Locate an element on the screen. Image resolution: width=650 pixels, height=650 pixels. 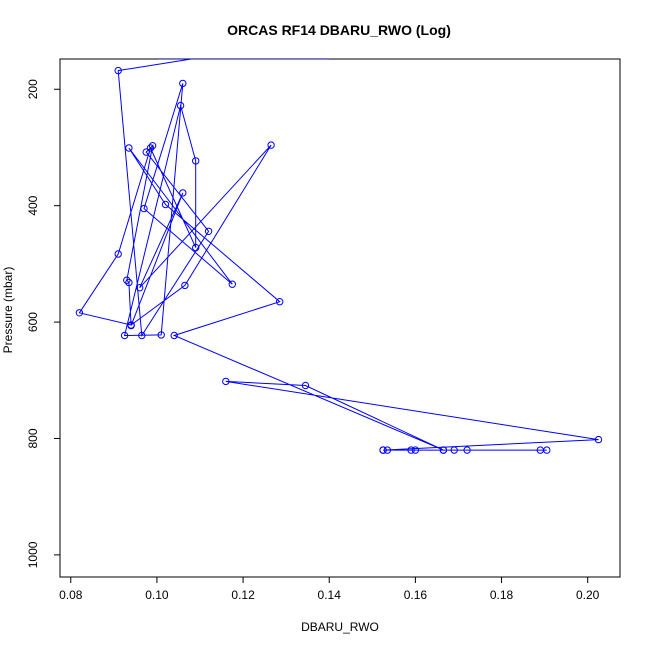
x-axis: 0.08 0.10 0.12 0.14 0.16 0.18 0.20 is located at coordinates (329, 589).